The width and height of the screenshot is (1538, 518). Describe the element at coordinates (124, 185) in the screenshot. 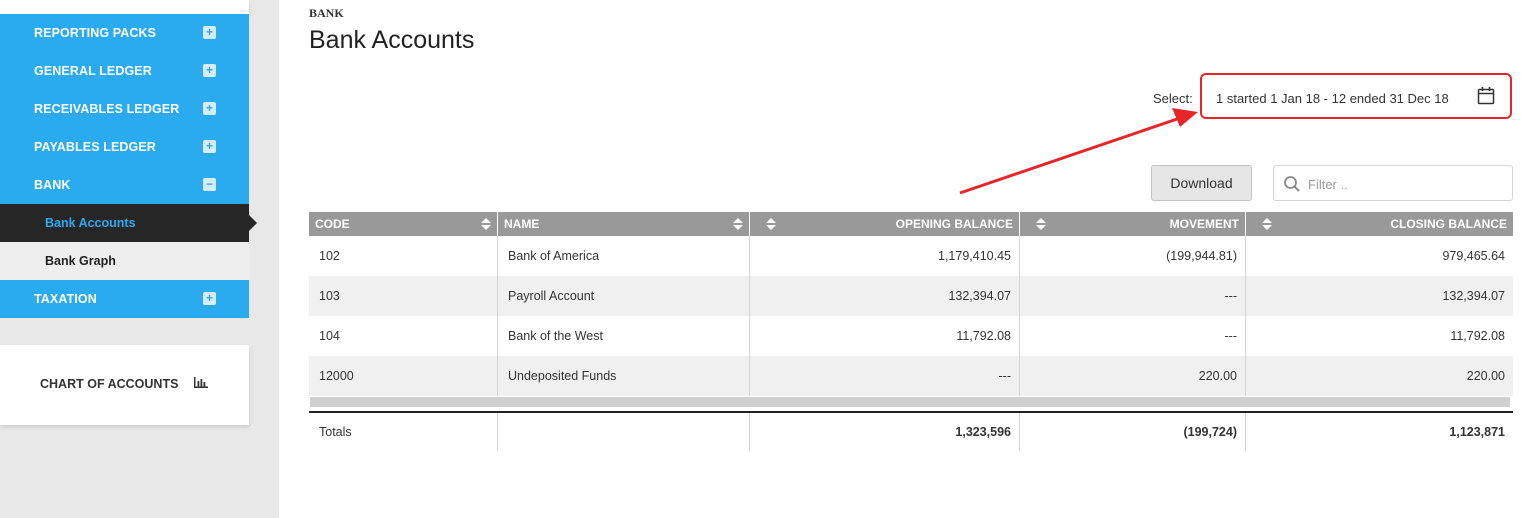

I see `sidebar-item-bank: BANK −` at that location.